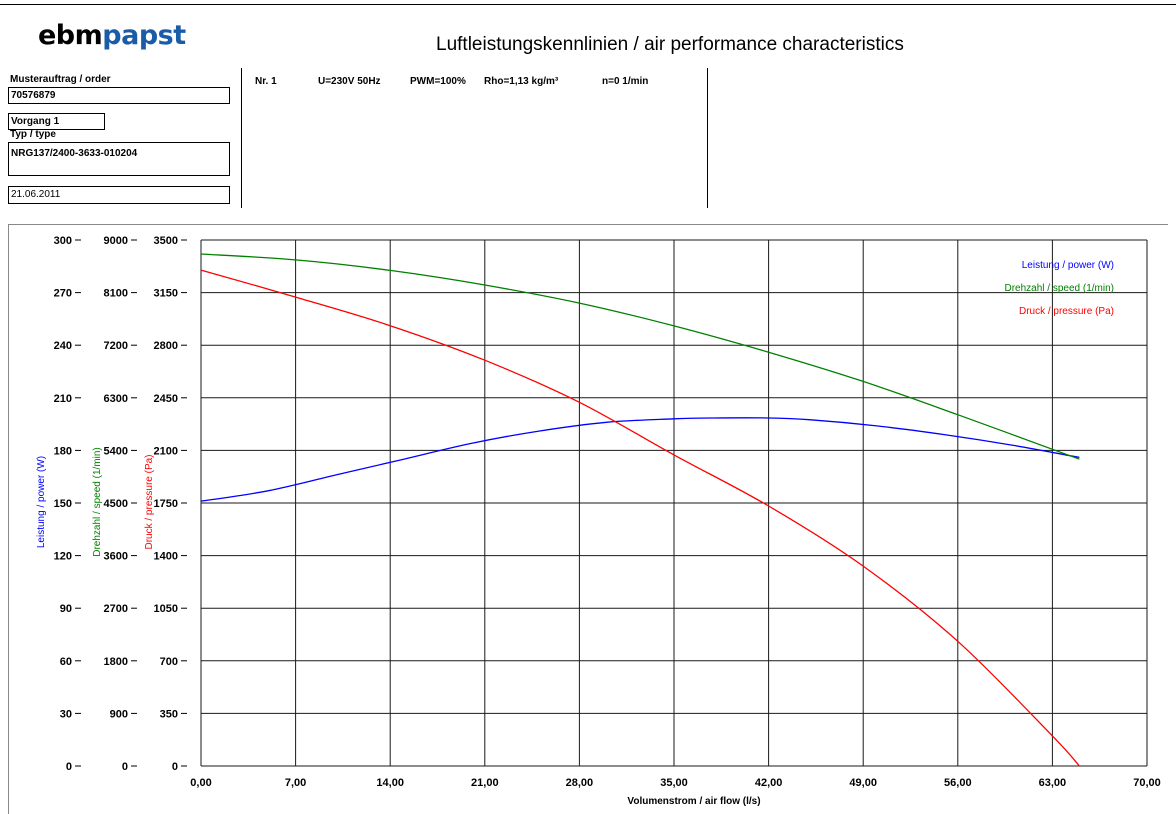 This screenshot has height=814, width=1176. I want to click on y-tick-label: 7200, so click(116, 346).